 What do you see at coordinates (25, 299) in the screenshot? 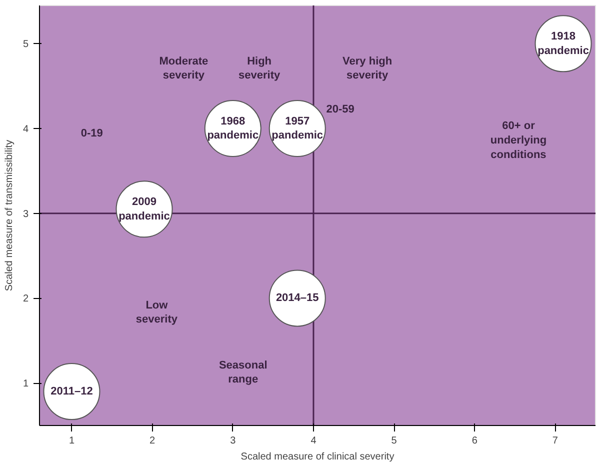
I see `y-tick-label: 2` at bounding box center [25, 299].